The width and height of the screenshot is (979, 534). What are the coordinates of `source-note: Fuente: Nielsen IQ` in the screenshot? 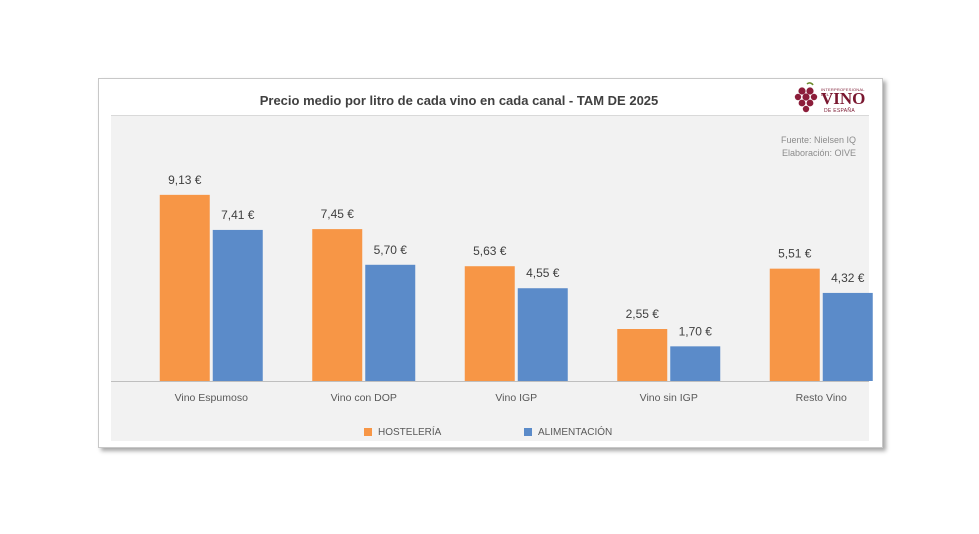 It's located at (818, 140).